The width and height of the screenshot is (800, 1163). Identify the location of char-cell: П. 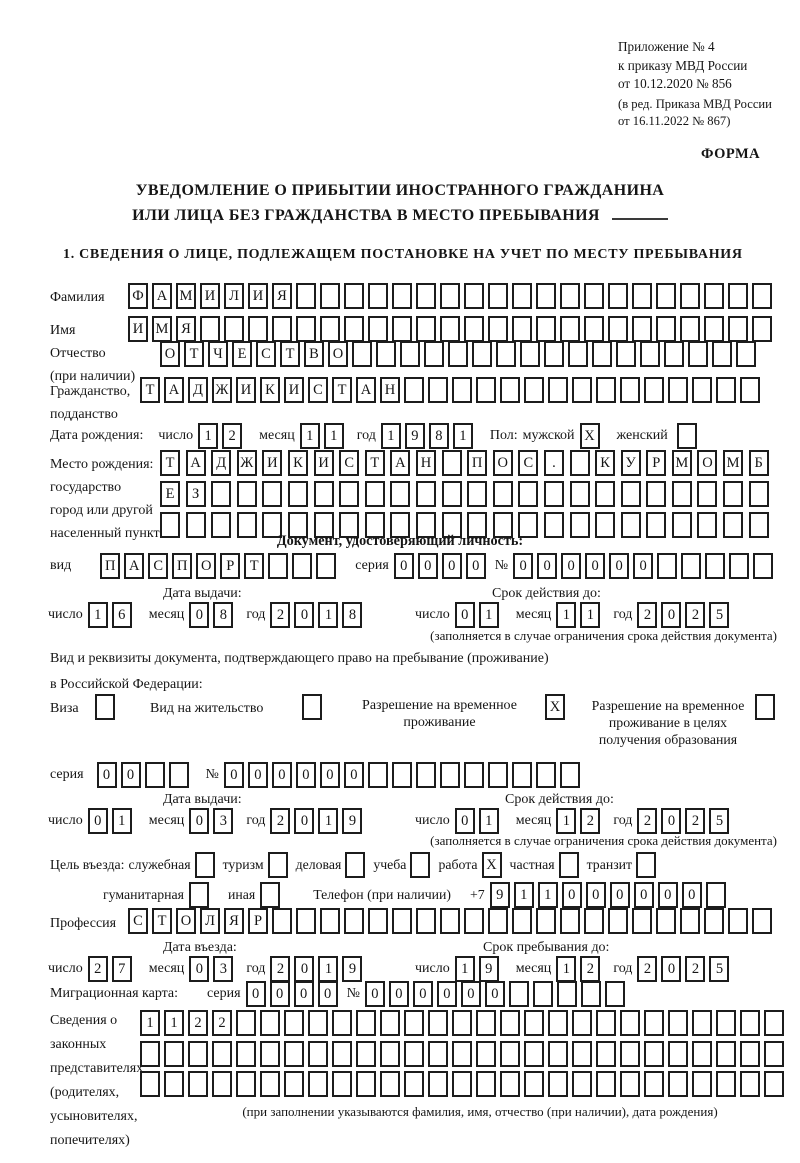
(477, 463).